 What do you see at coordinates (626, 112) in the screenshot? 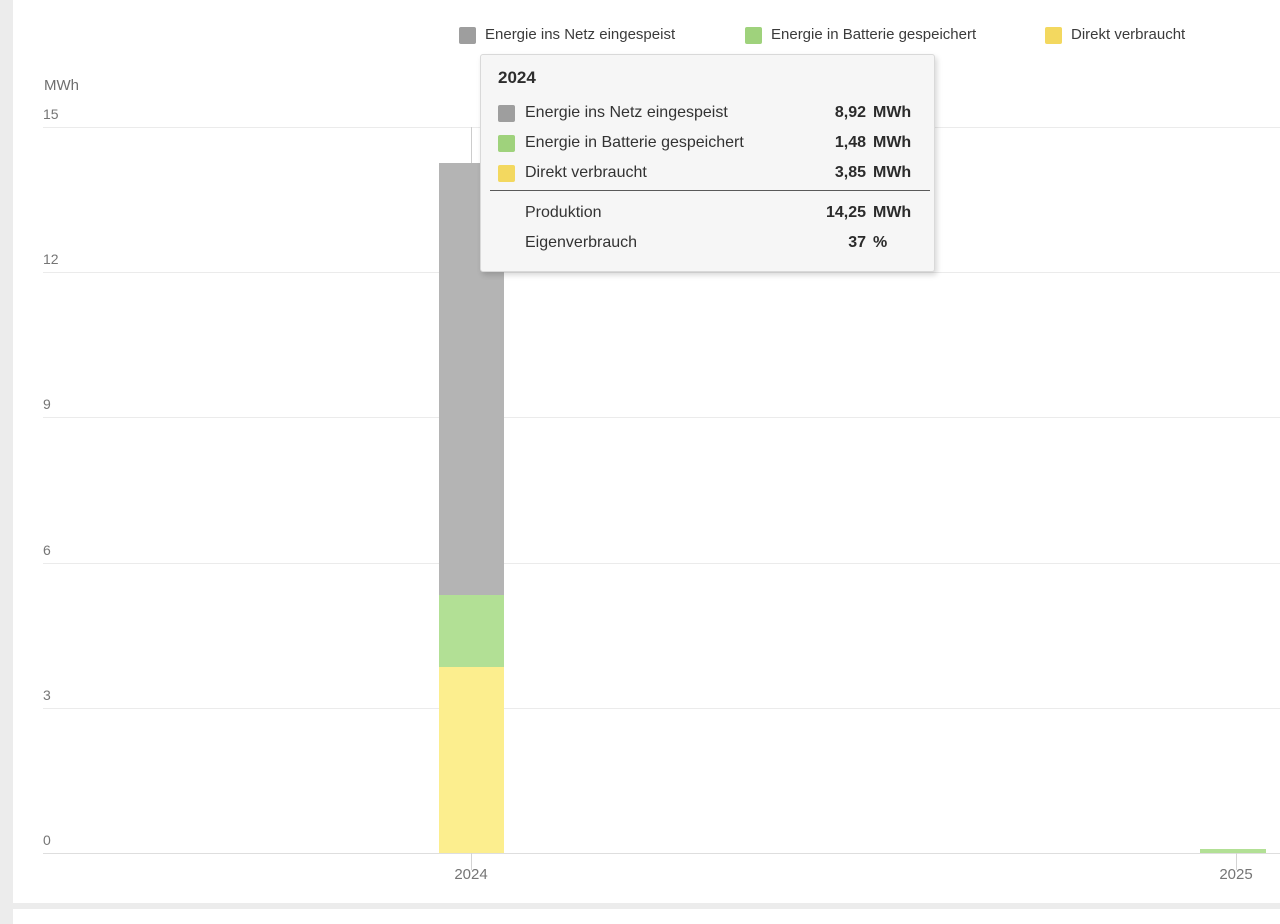
I see `tooltip-row-label: Energie ins Netz eingespeist` at bounding box center [626, 112].